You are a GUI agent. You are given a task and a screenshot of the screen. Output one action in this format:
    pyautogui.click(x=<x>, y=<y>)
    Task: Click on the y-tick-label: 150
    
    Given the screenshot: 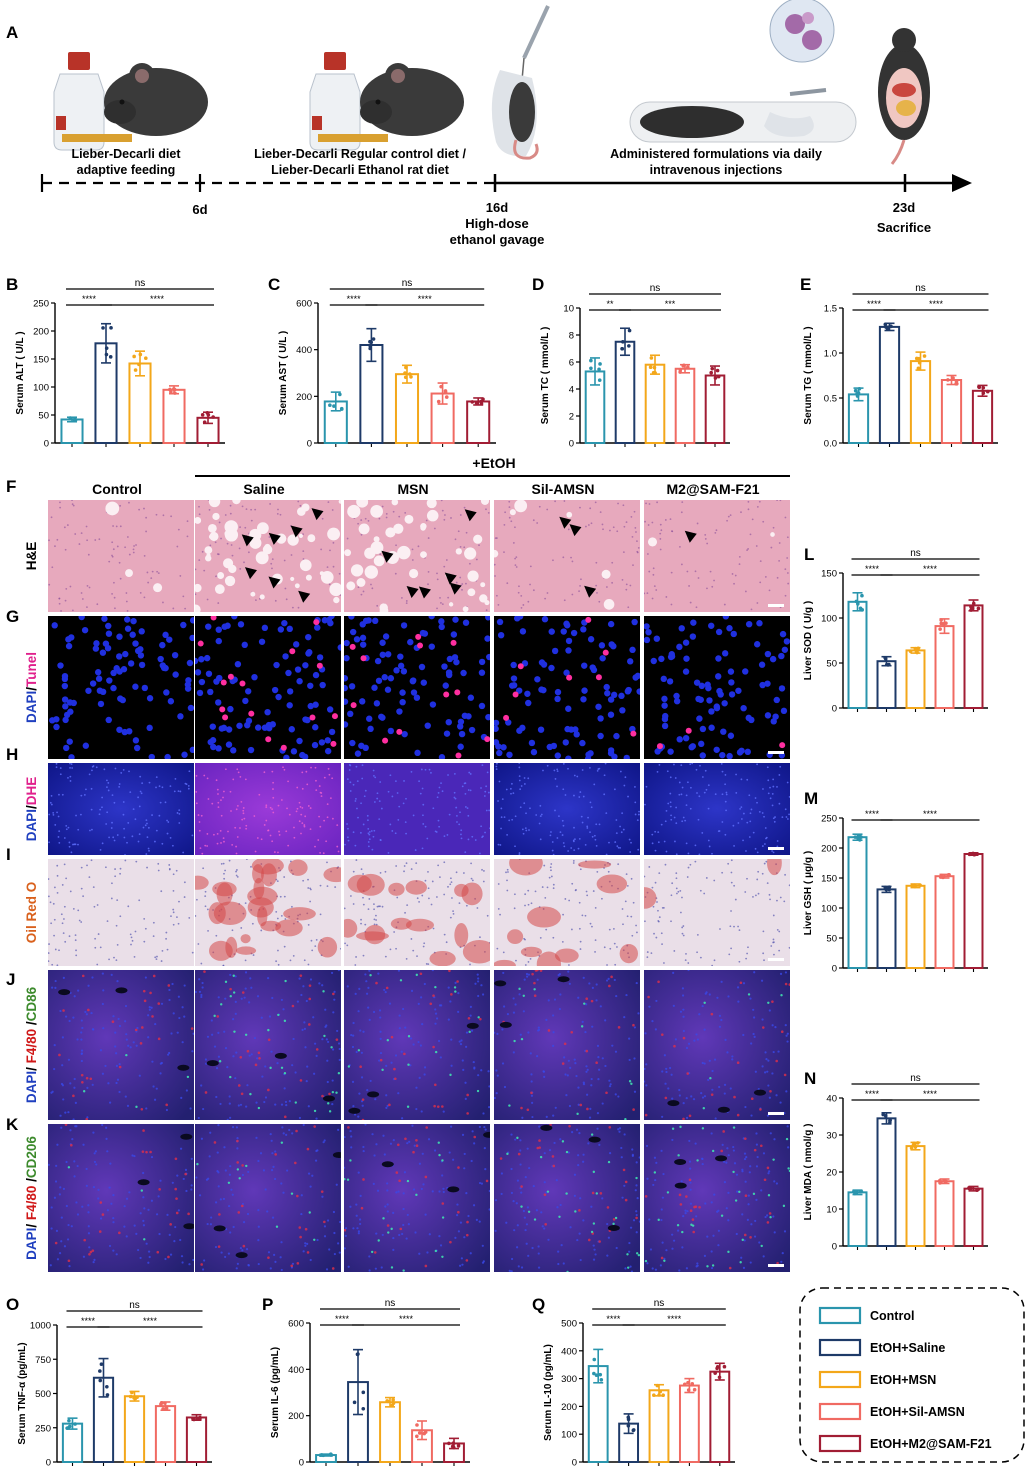 What is the action you would take?
    pyautogui.click(x=829, y=574)
    